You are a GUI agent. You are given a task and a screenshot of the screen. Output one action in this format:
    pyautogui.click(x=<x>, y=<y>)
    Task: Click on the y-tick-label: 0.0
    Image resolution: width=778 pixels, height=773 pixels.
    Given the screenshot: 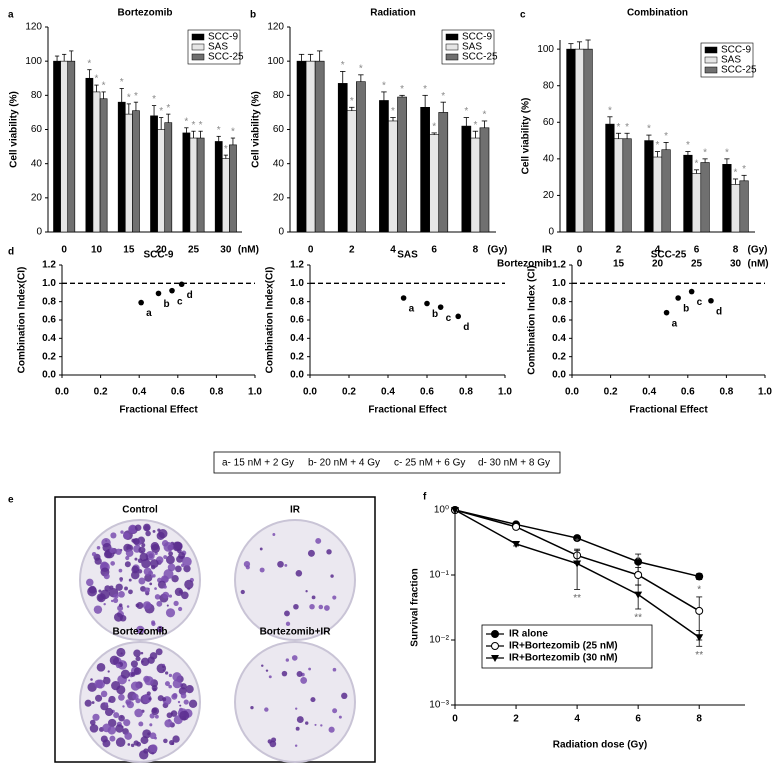 What is the action you would take?
    pyautogui.click(x=559, y=375)
    